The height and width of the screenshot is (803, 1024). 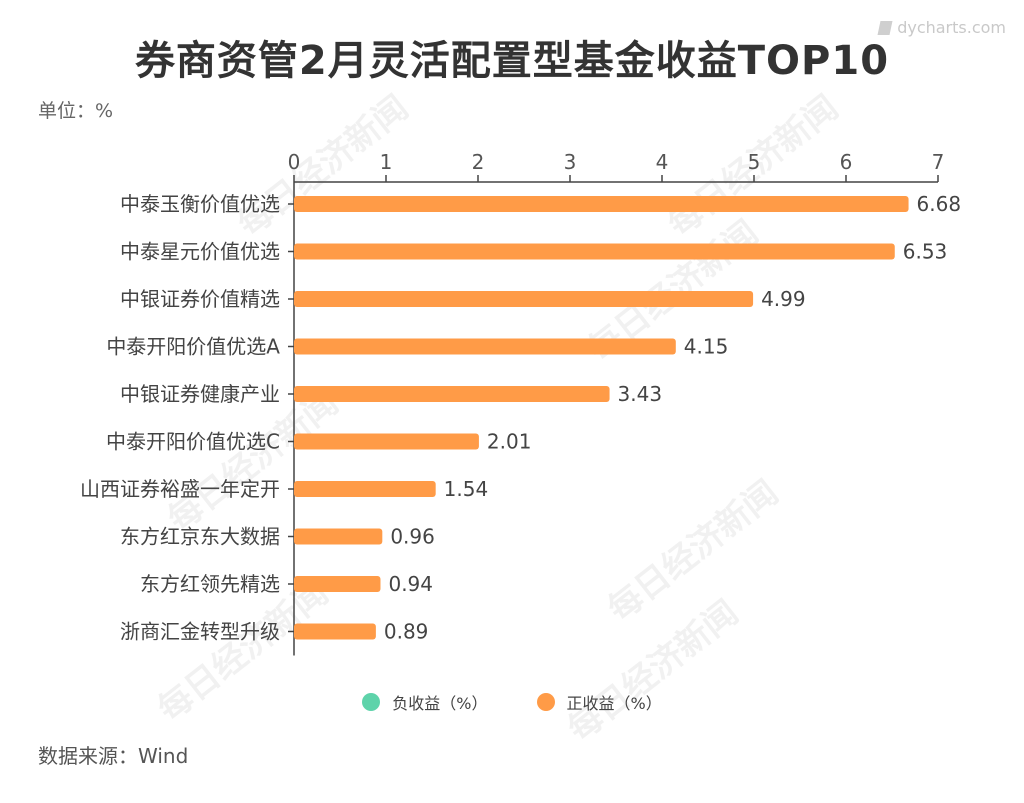 What do you see at coordinates (406, 632) in the screenshot?
I see `data-label: 0.89` at bounding box center [406, 632].